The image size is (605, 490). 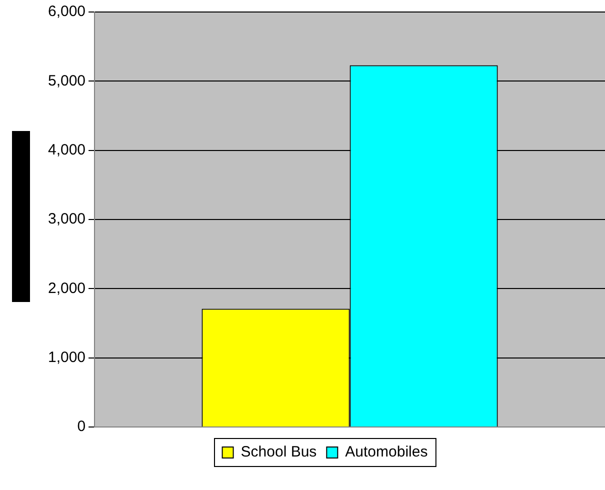 What do you see at coordinates (67, 288) in the screenshot?
I see `y-tick-label: 2,000` at bounding box center [67, 288].